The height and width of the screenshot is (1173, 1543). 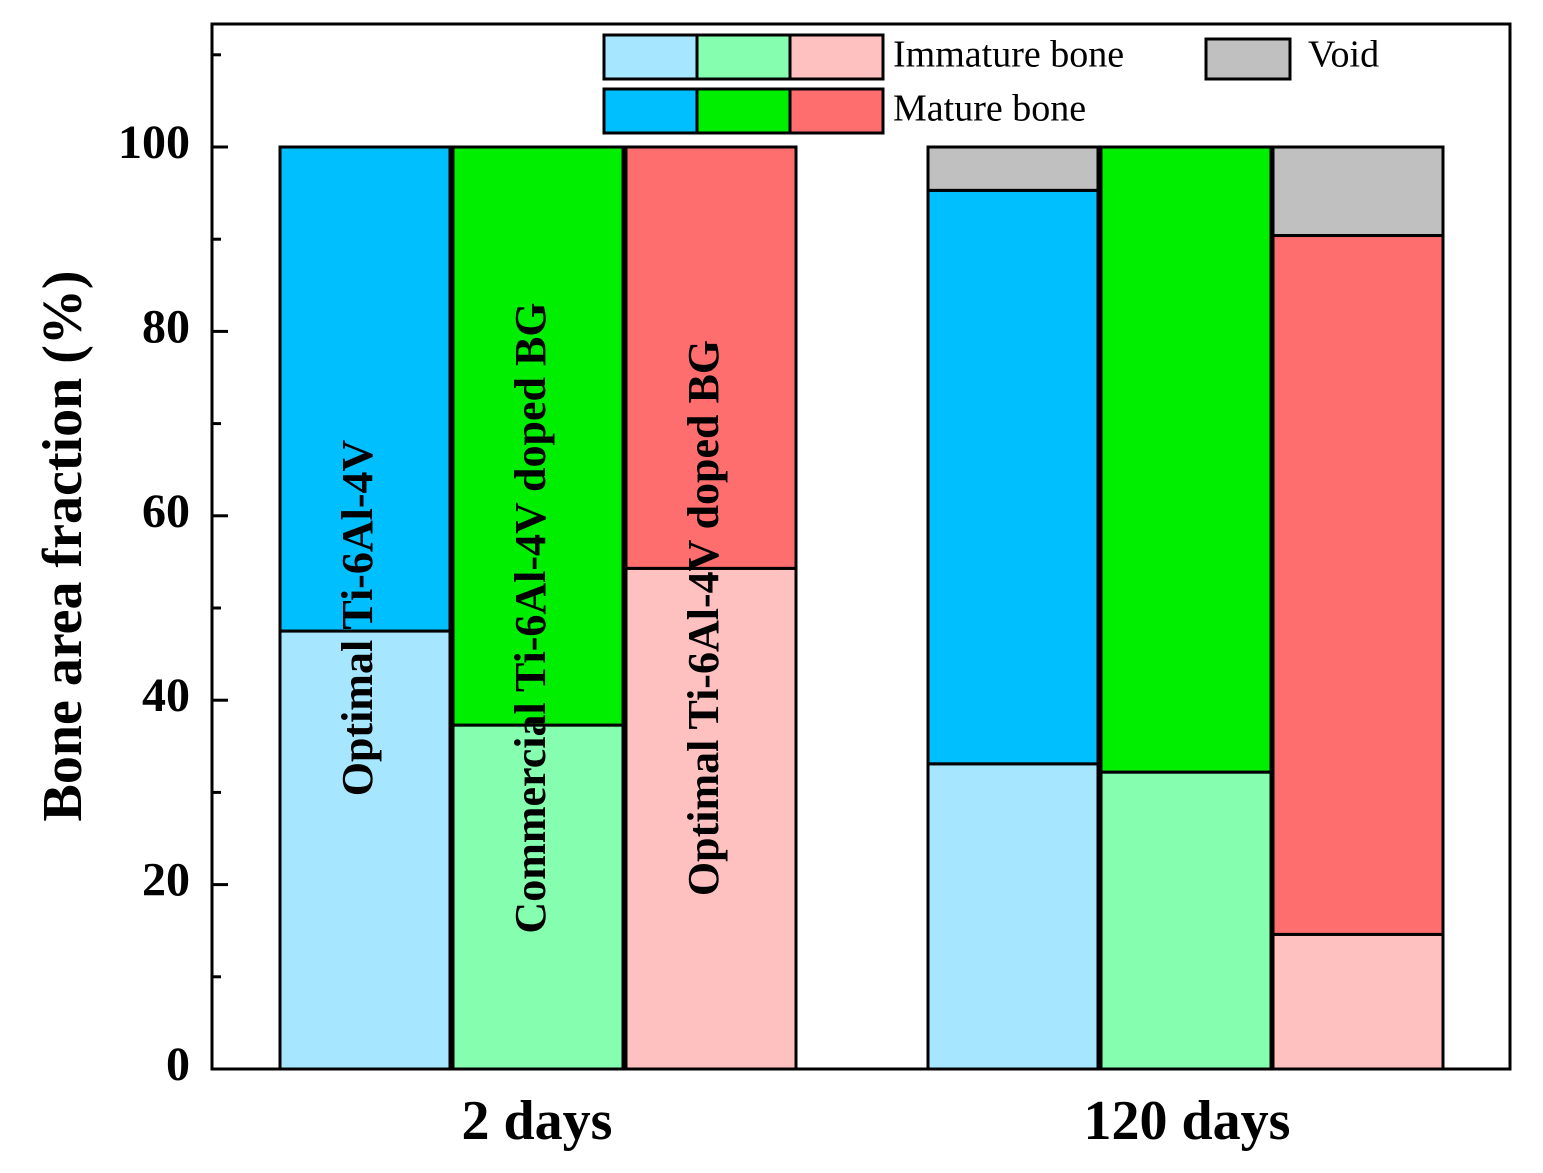 I want to click on bar-sample-label: Commercial Ti-6Al-4V doped BG, so click(x=530, y=617).